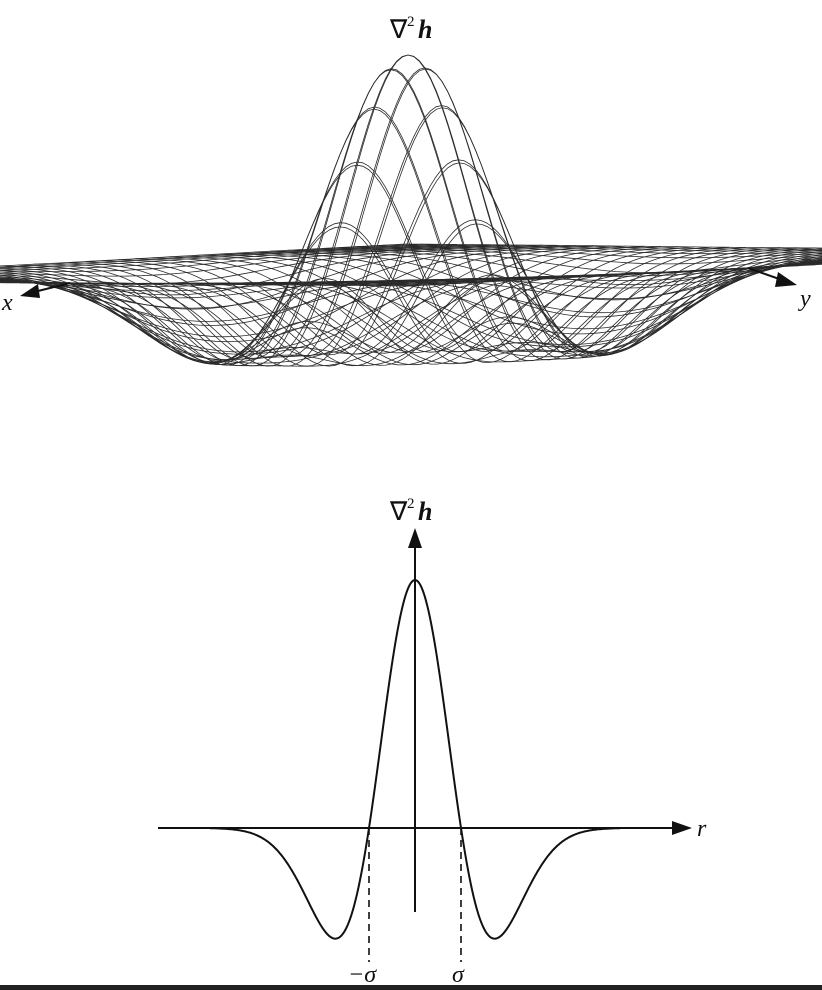 This screenshot has width=822, height=990. What do you see at coordinates (458, 975) in the screenshot?
I see `pos-sigma-label: σ` at bounding box center [458, 975].